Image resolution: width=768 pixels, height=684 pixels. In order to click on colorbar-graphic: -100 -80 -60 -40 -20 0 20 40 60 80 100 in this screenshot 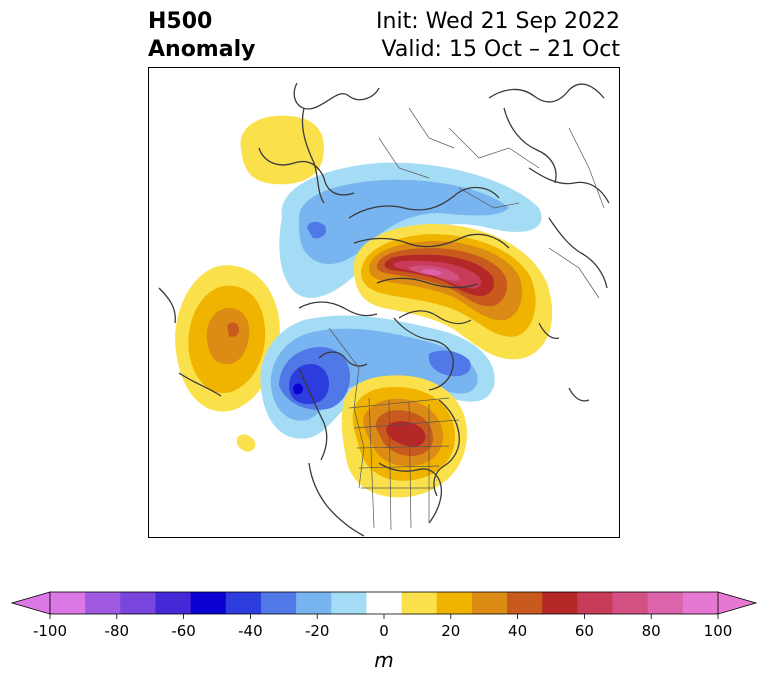, I will do `click(384, 615)`.